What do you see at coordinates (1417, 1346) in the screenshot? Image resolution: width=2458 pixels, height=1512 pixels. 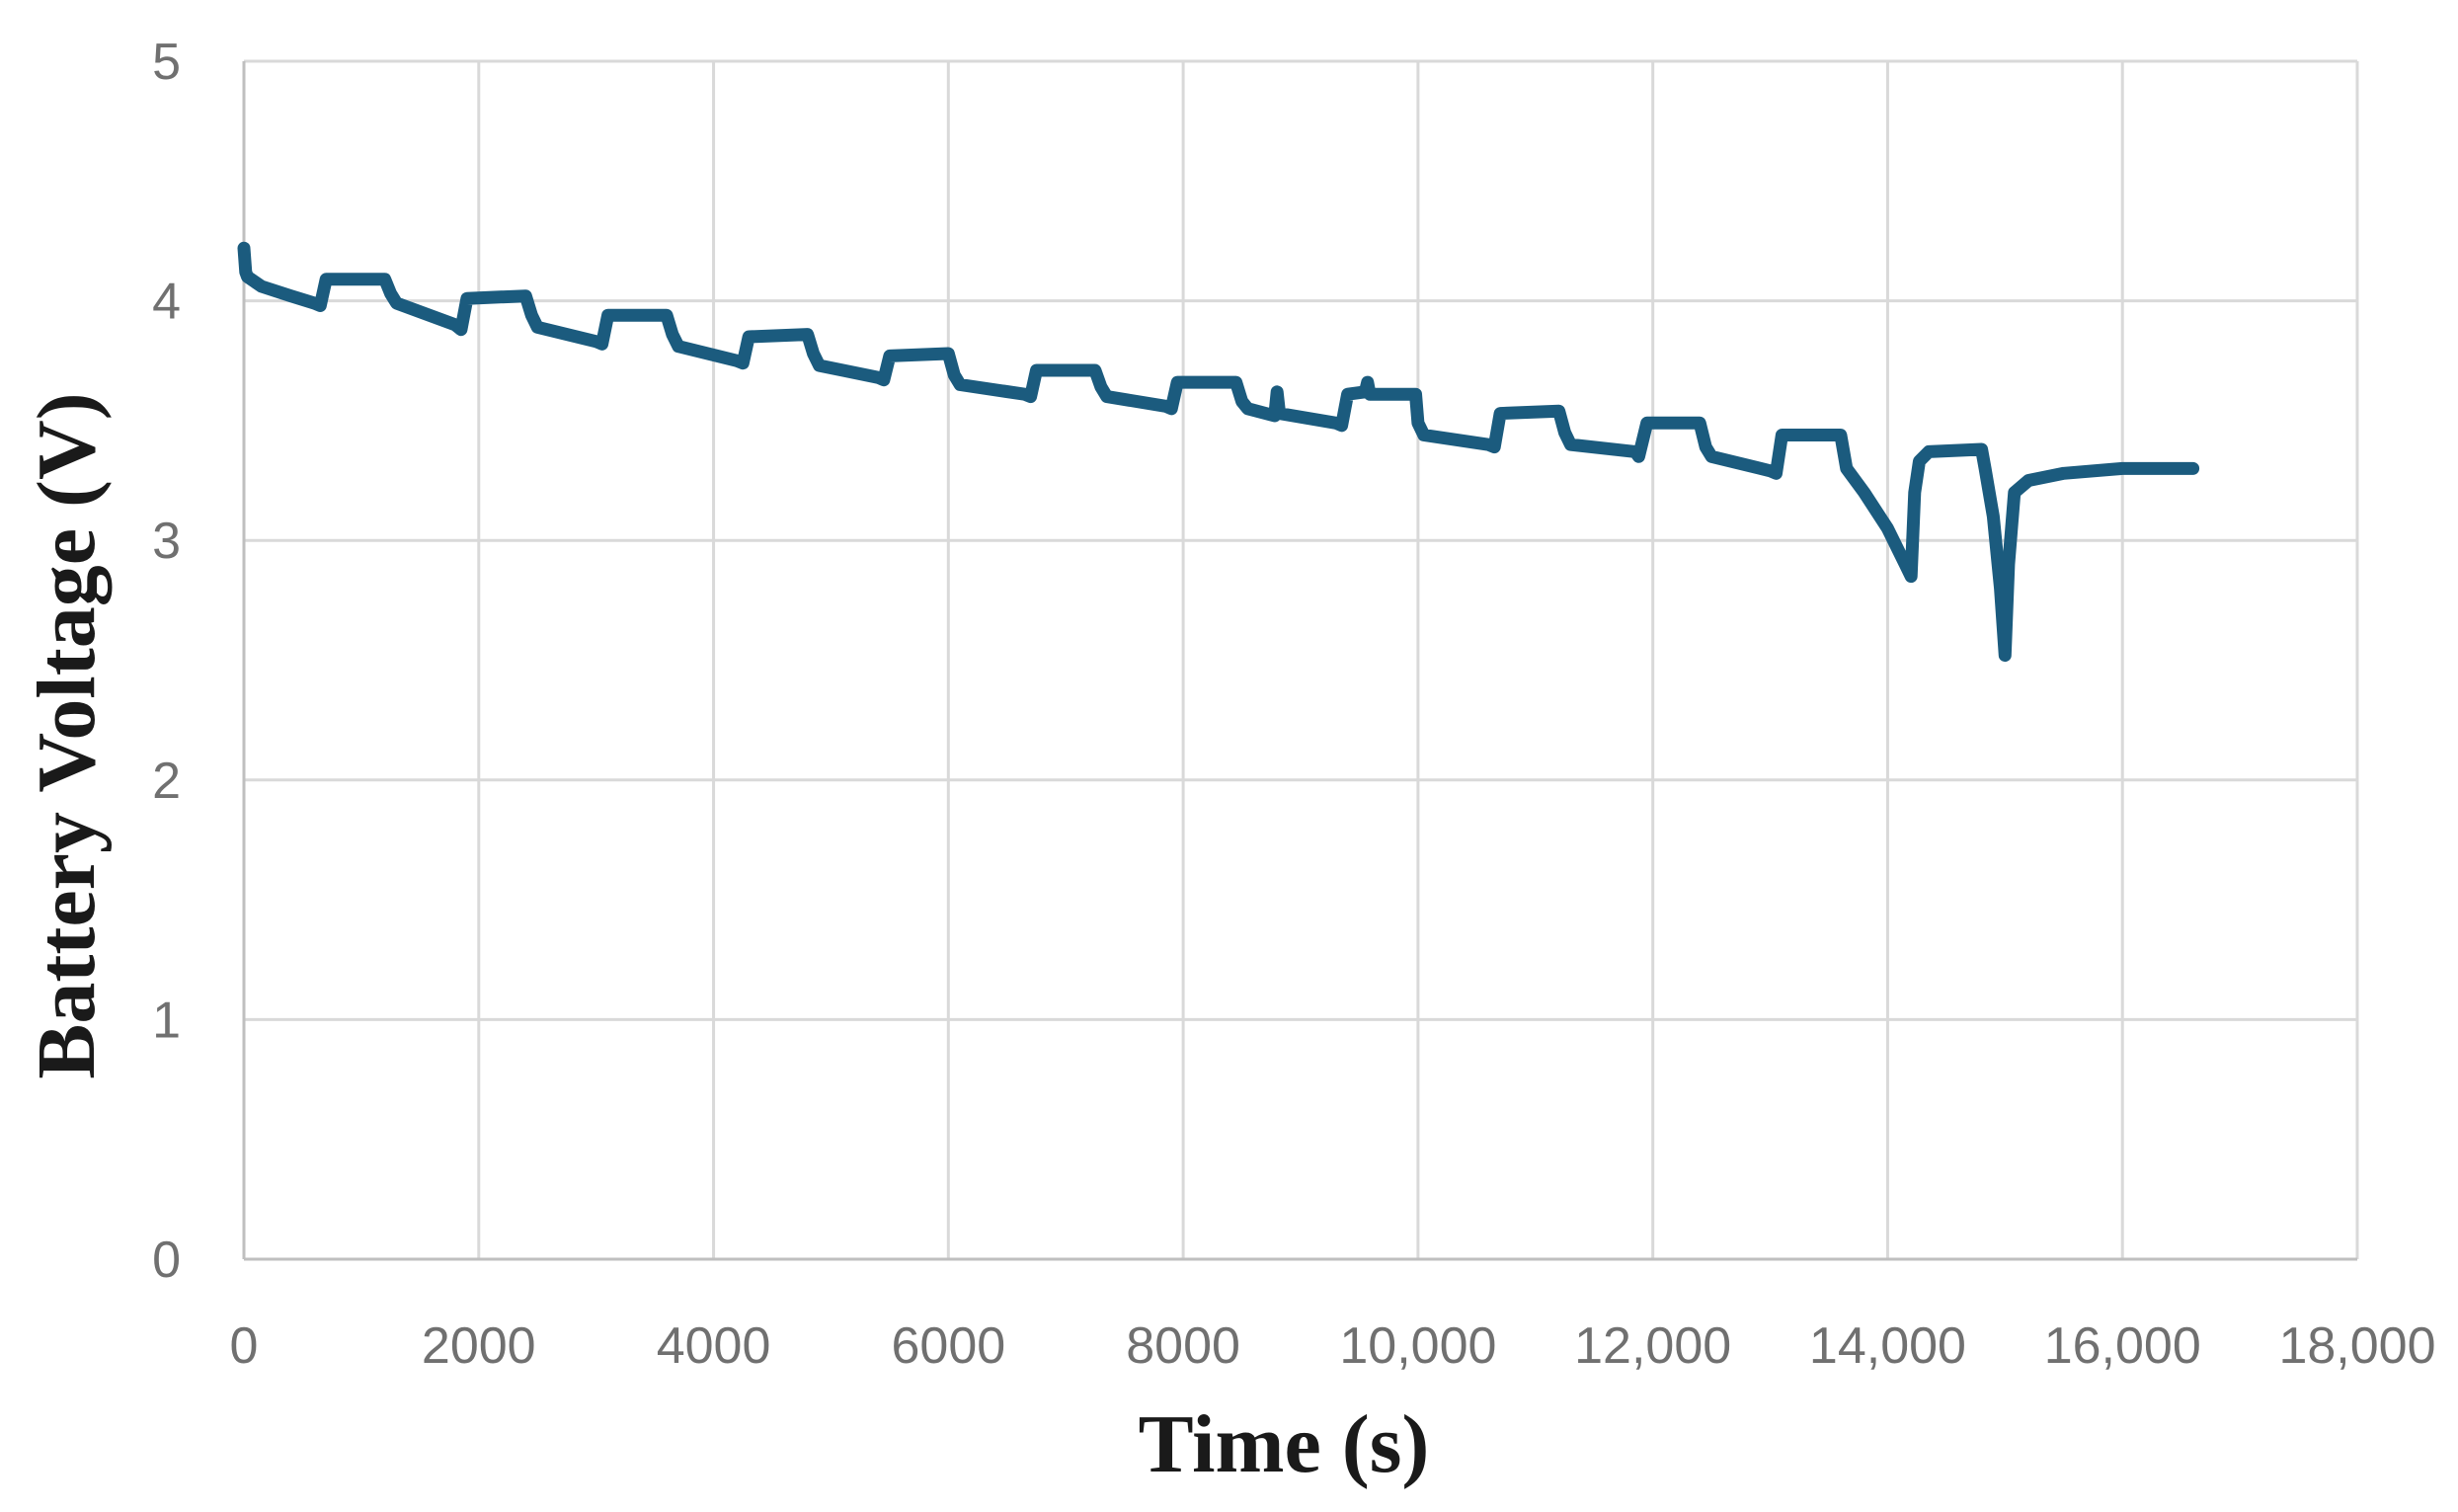 I see `x-tick-label: 10,000` at bounding box center [1417, 1346].